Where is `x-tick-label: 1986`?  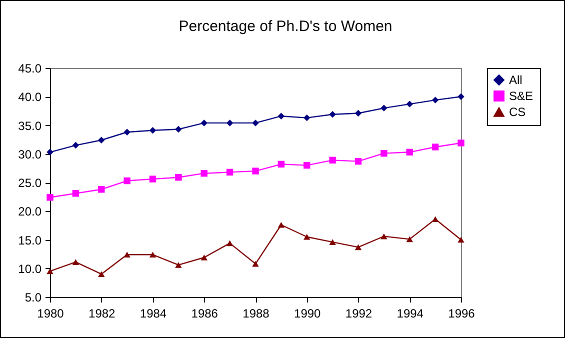
x-tick-label: 1986 is located at coordinates (204, 313).